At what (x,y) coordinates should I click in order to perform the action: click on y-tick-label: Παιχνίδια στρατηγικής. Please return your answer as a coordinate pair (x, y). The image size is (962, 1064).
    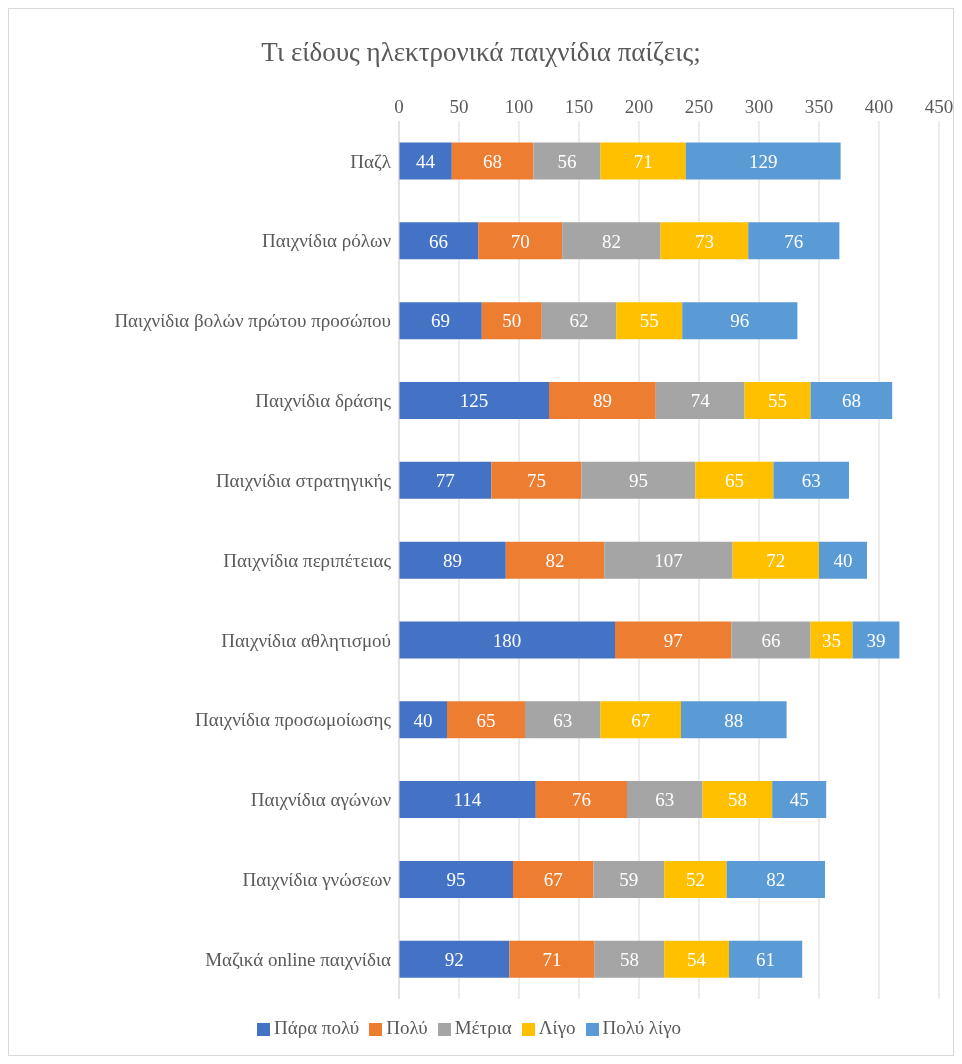
    Looking at the image, I should click on (303, 480).